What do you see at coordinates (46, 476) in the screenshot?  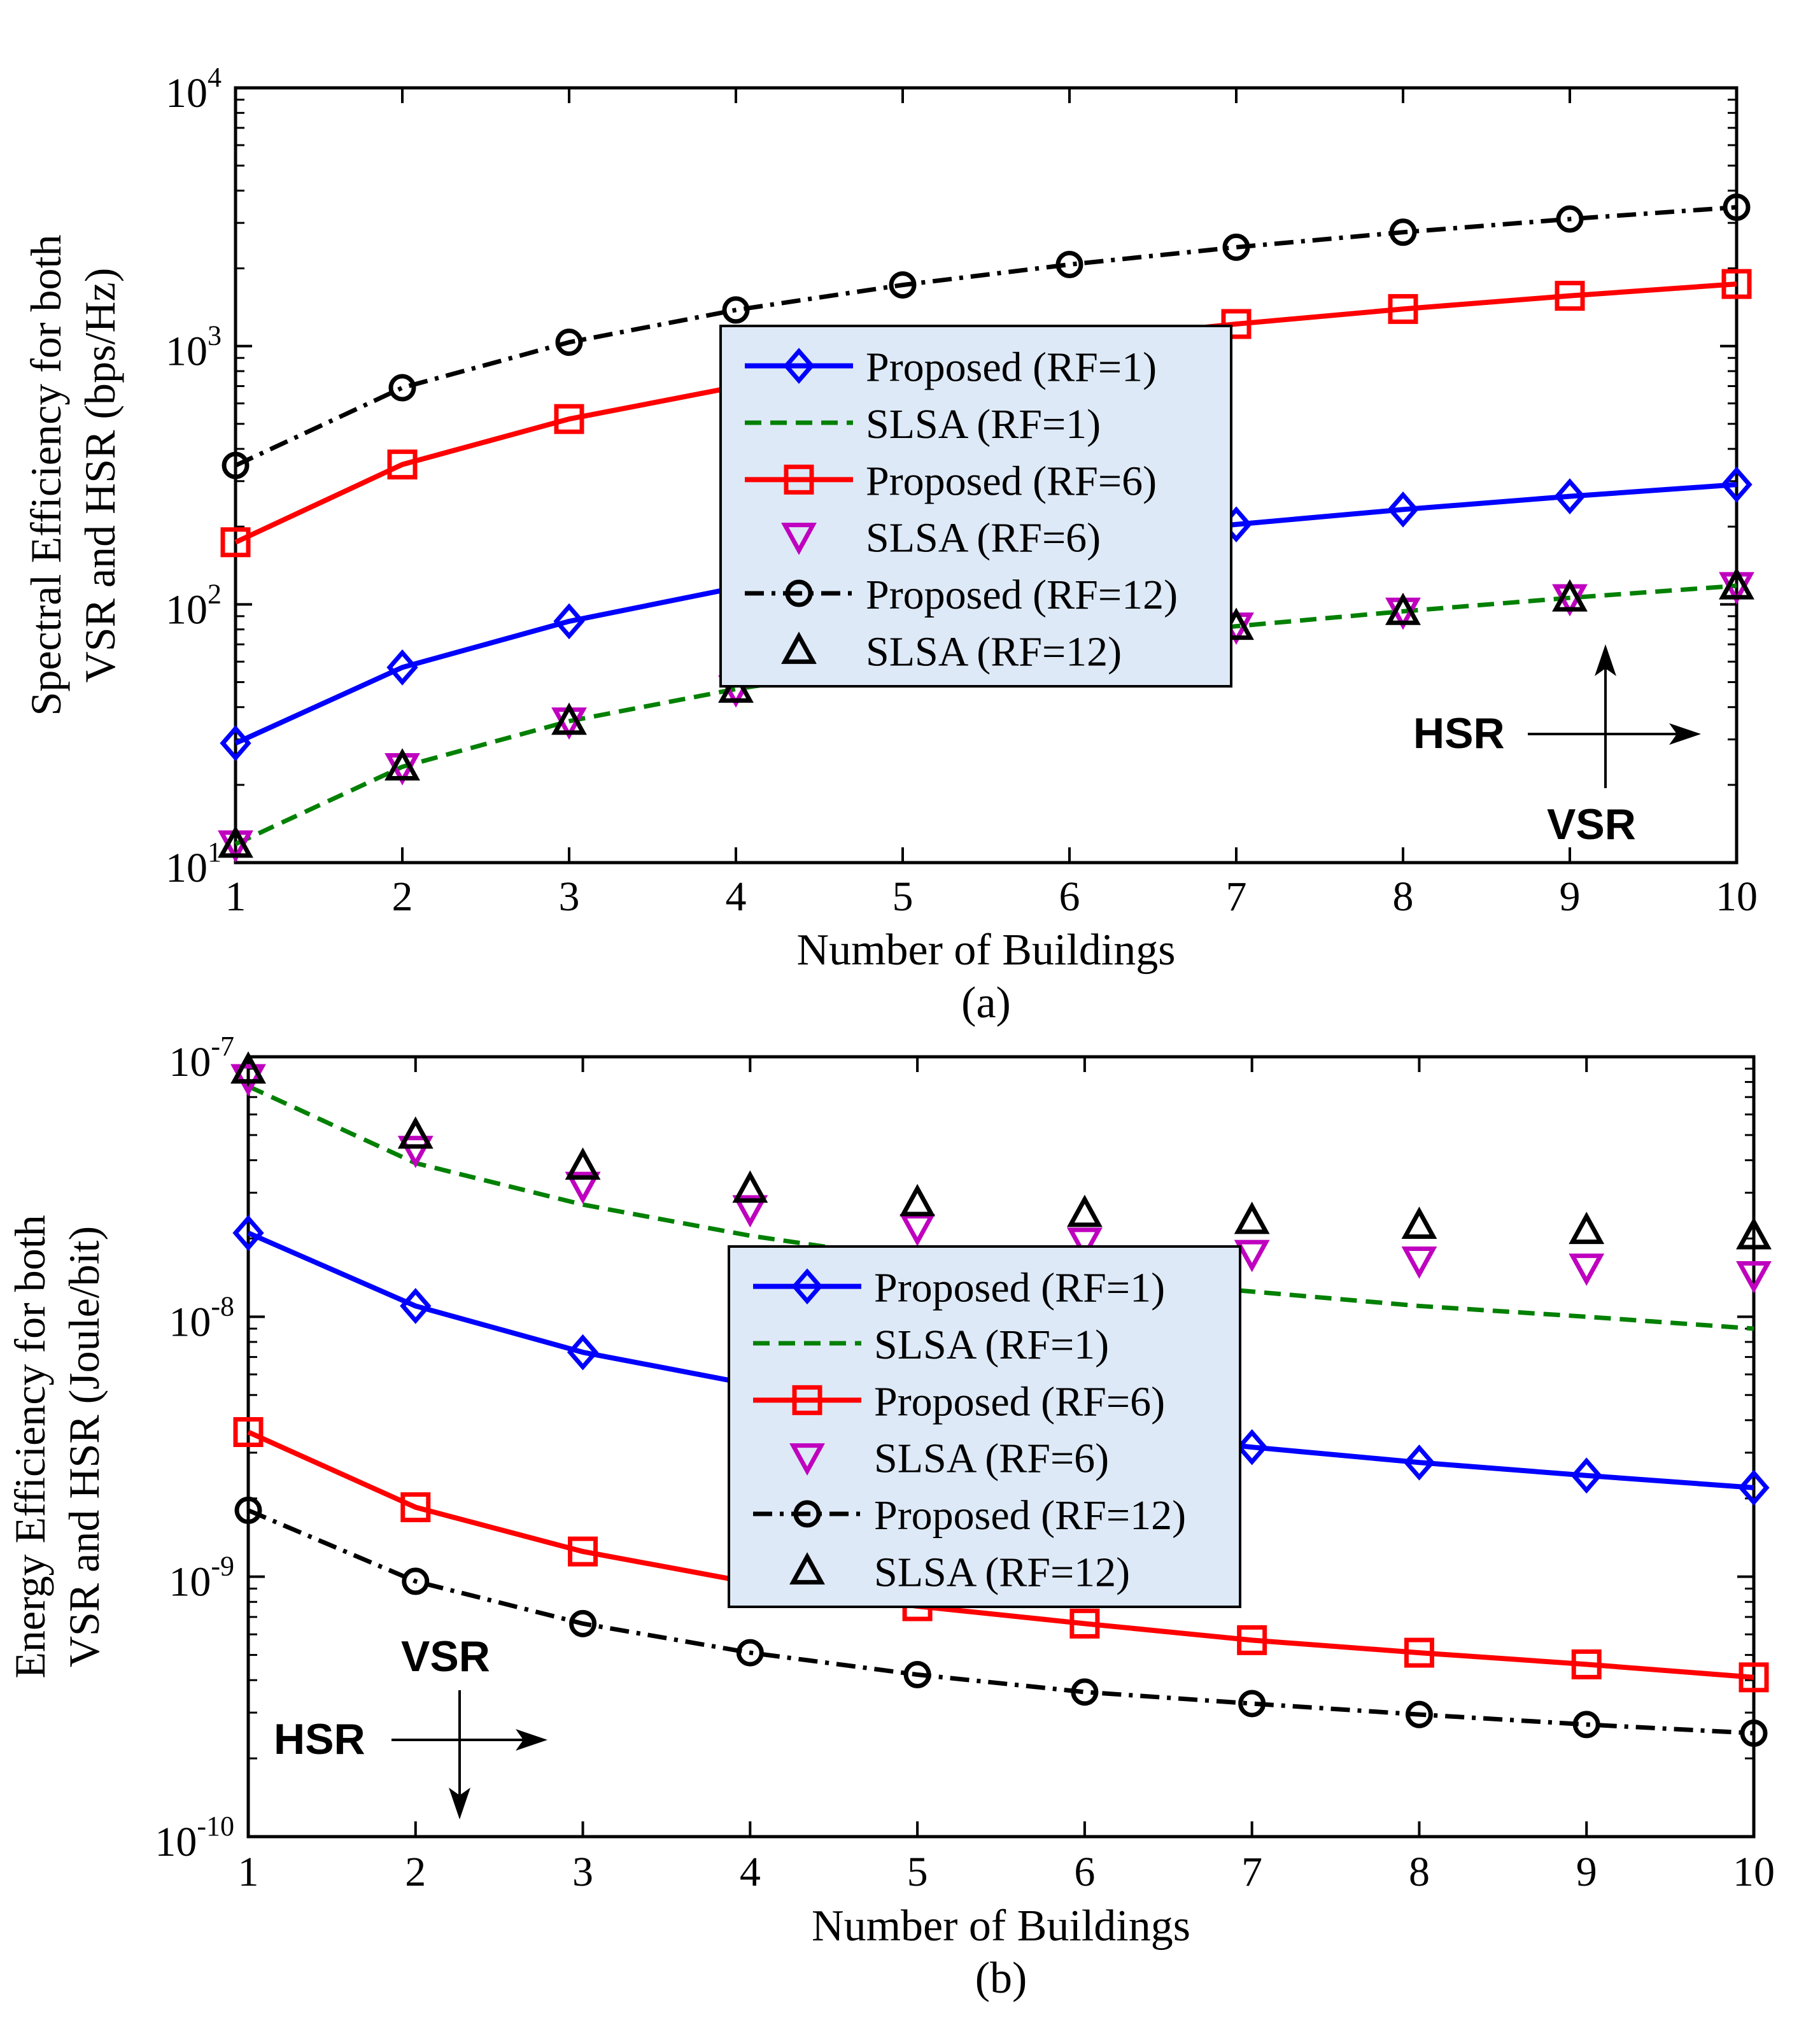 I see `y-axis-label: Spectral Efficiency for both` at bounding box center [46, 476].